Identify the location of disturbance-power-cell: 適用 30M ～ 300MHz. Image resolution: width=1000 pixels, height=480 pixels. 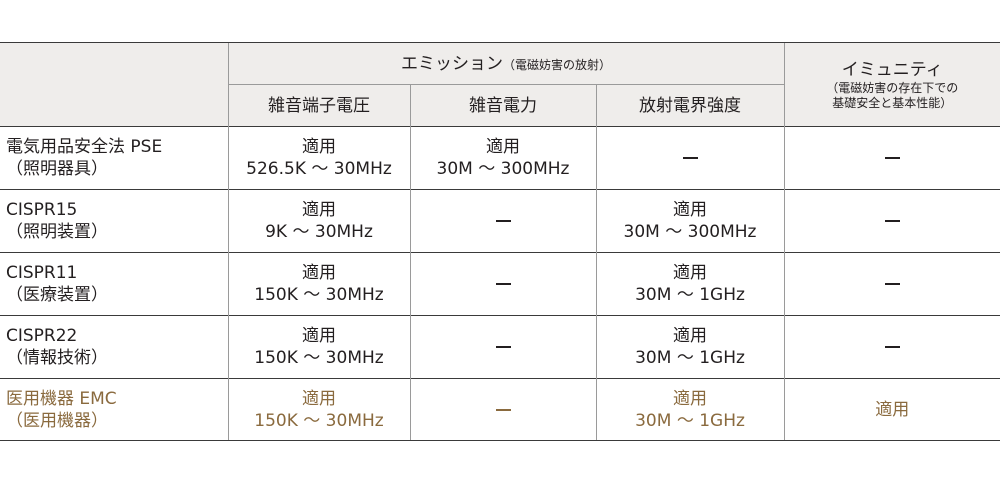
(502, 158).